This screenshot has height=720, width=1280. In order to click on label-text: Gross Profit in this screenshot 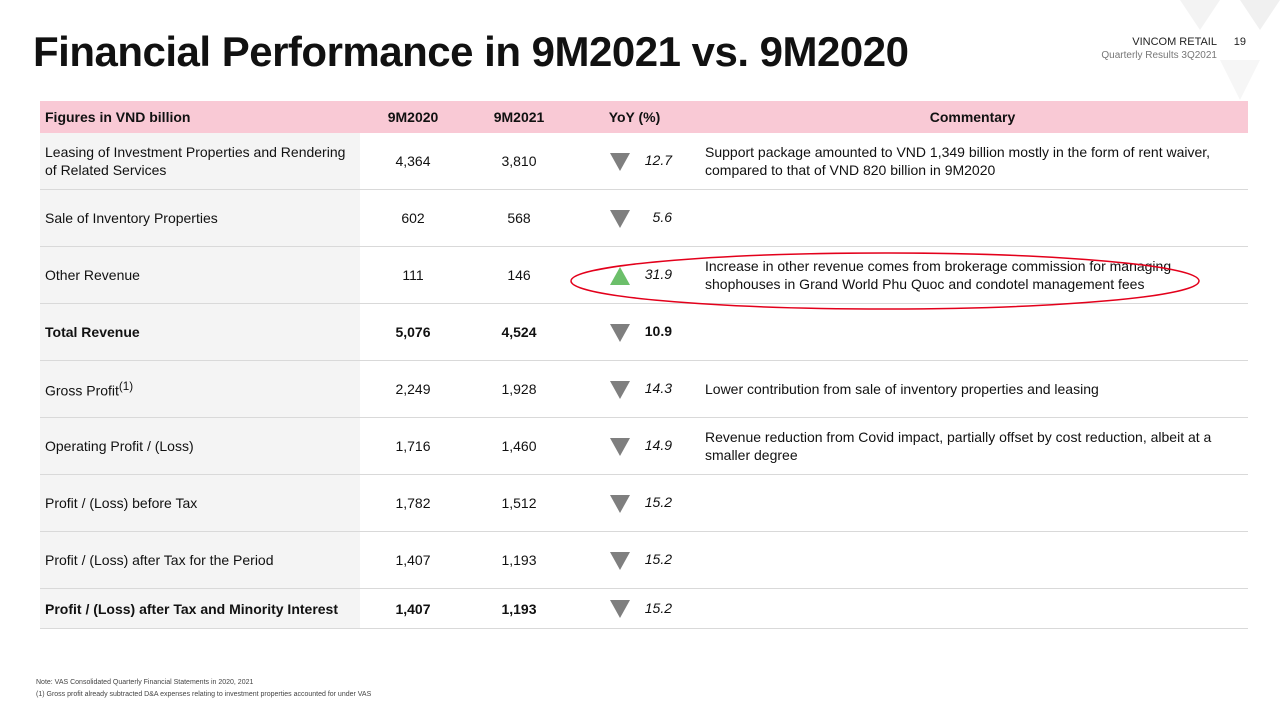, I will do `click(82, 390)`.